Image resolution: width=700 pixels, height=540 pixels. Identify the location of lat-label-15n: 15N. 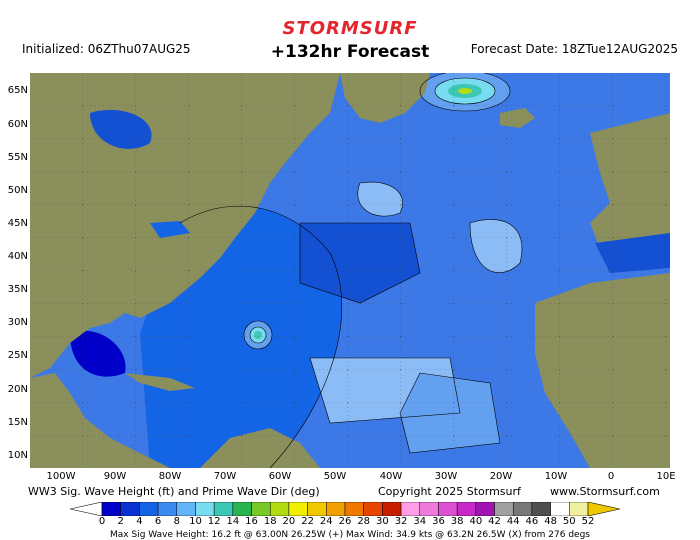
(17, 422).